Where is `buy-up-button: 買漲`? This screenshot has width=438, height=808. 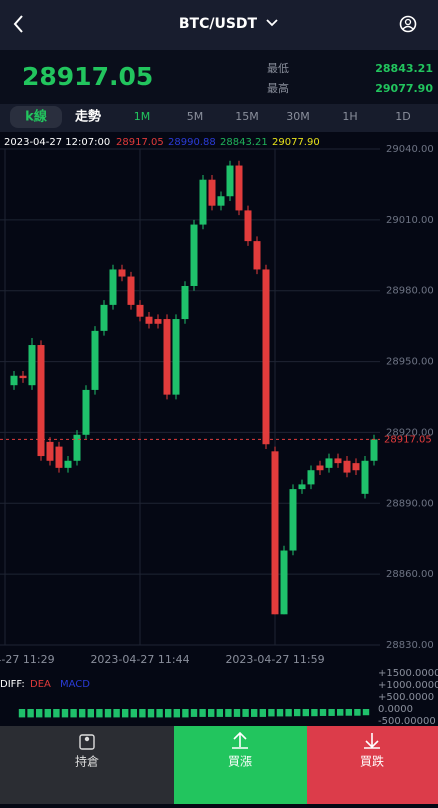
buy-up-button: 買漲 is located at coordinates (240, 762).